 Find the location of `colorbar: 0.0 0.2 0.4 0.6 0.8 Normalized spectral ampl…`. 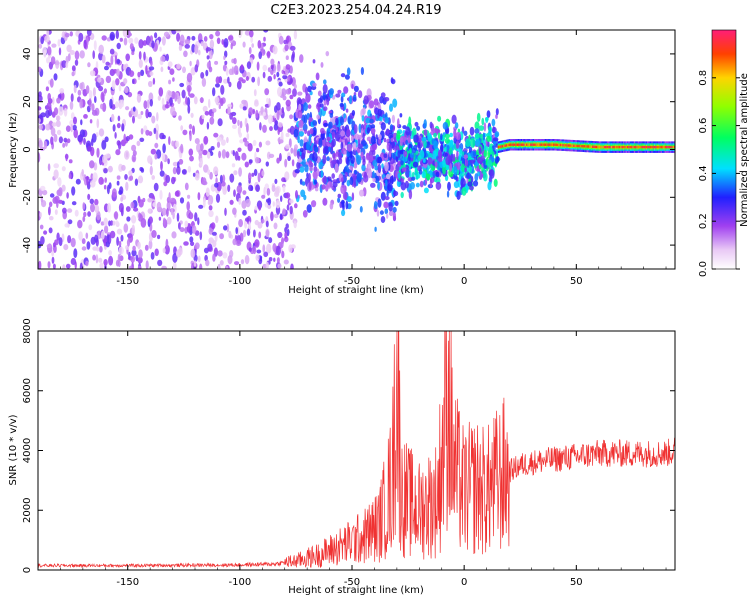

colorbar: 0.0 0.2 0.4 0.6 0.8 Normalized spectral ampl… is located at coordinates (724, 153).